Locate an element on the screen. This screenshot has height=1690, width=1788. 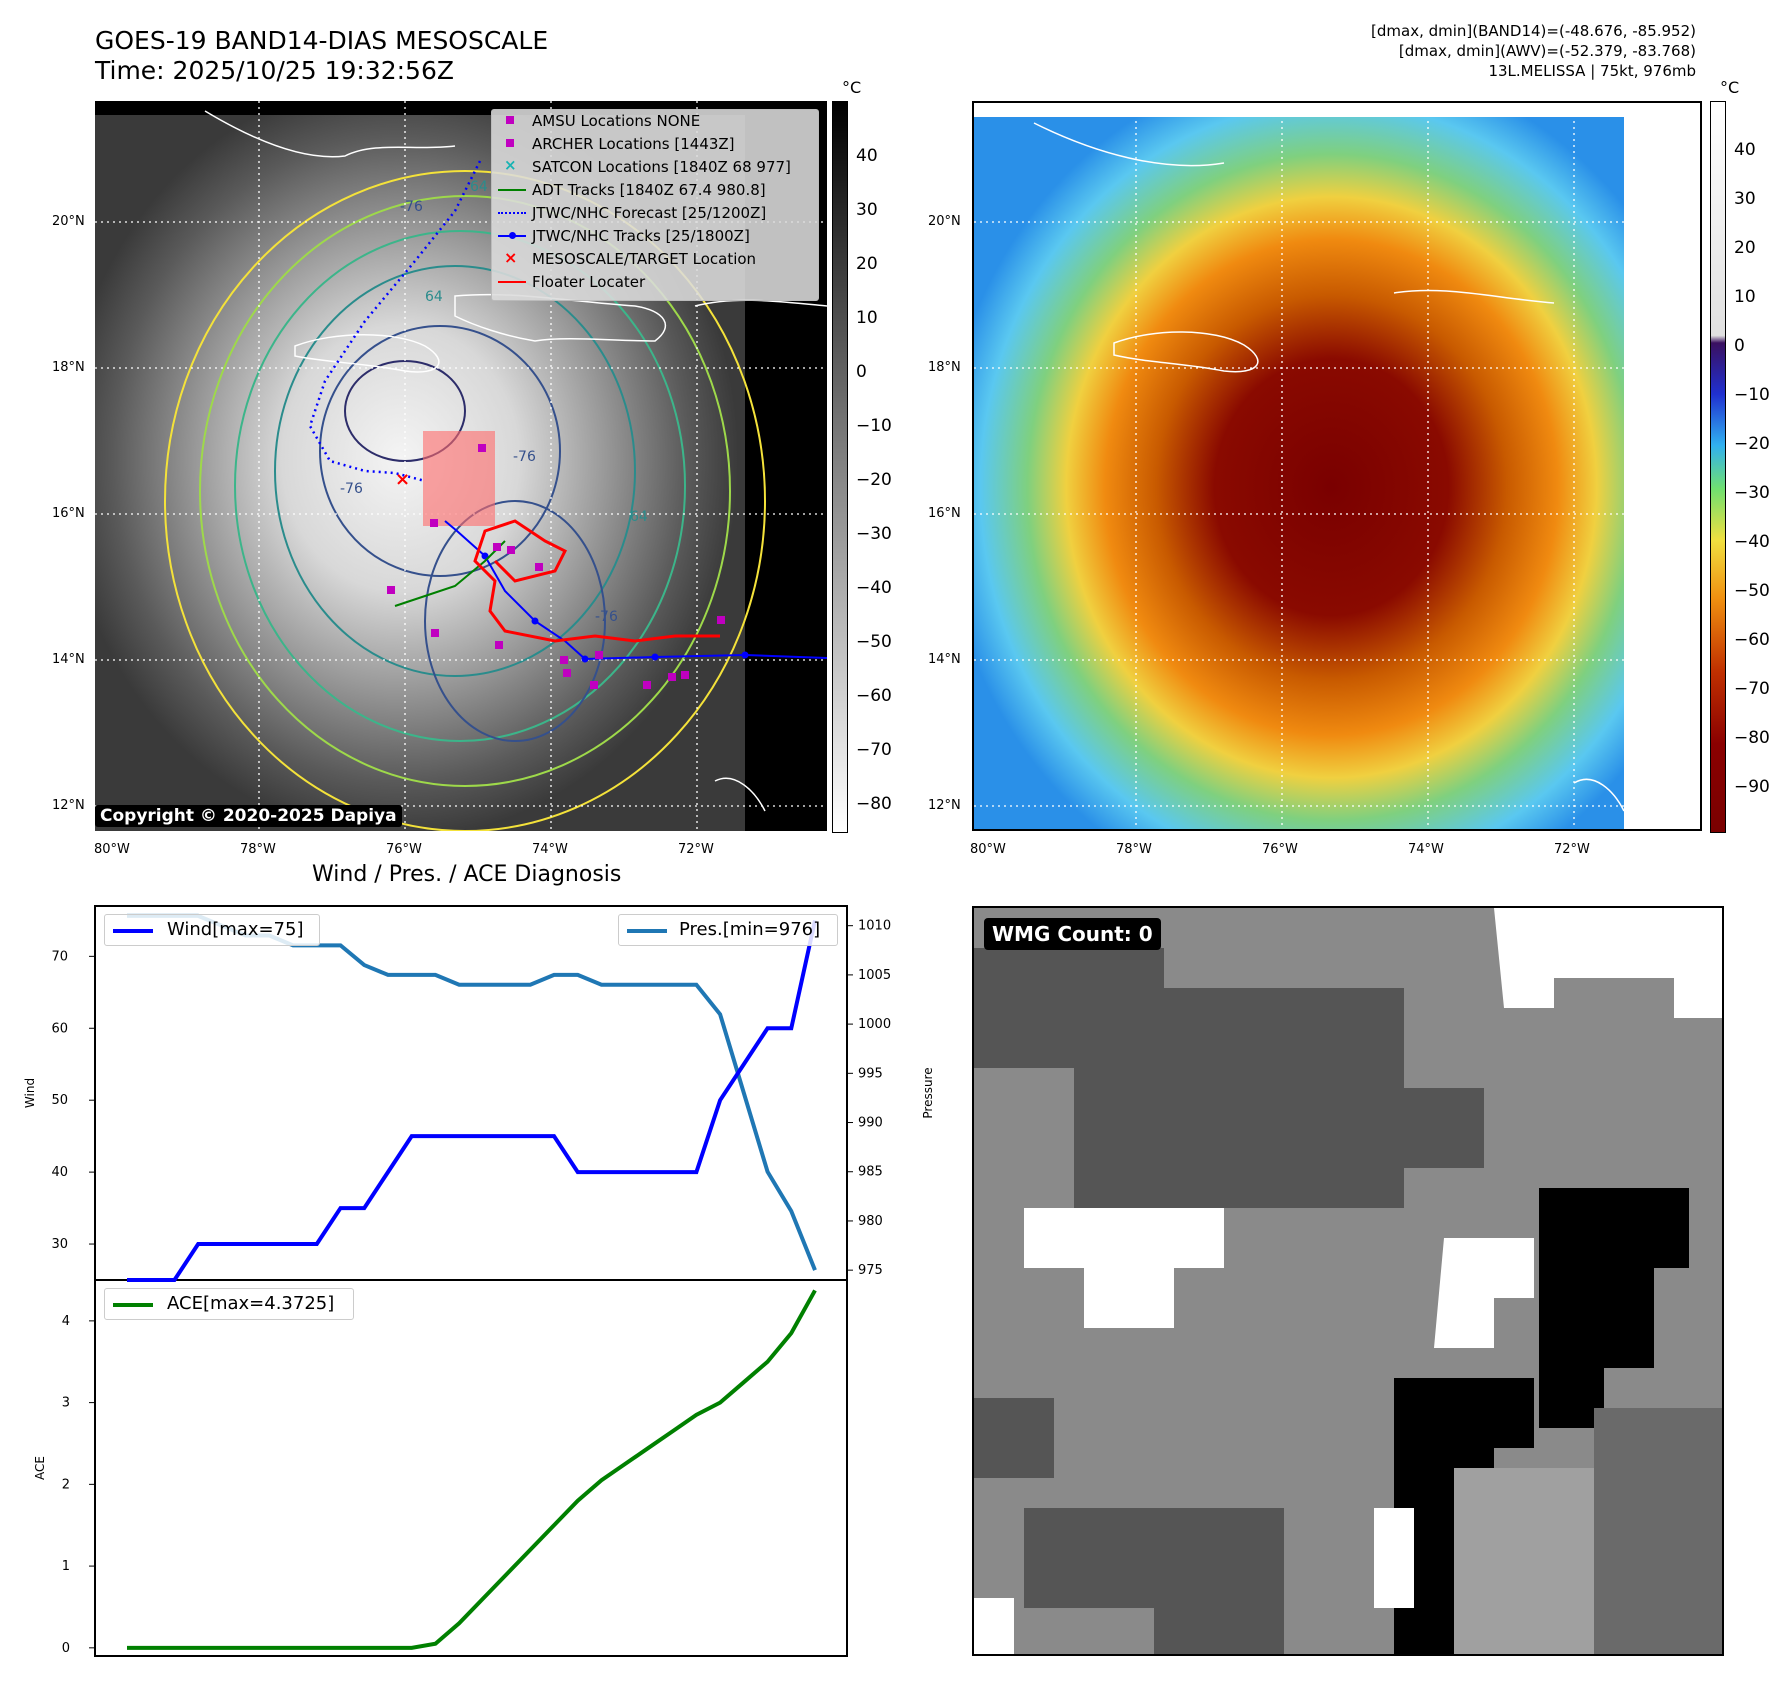
pressure-tick-label: 975 is located at coordinates (870, 1270).